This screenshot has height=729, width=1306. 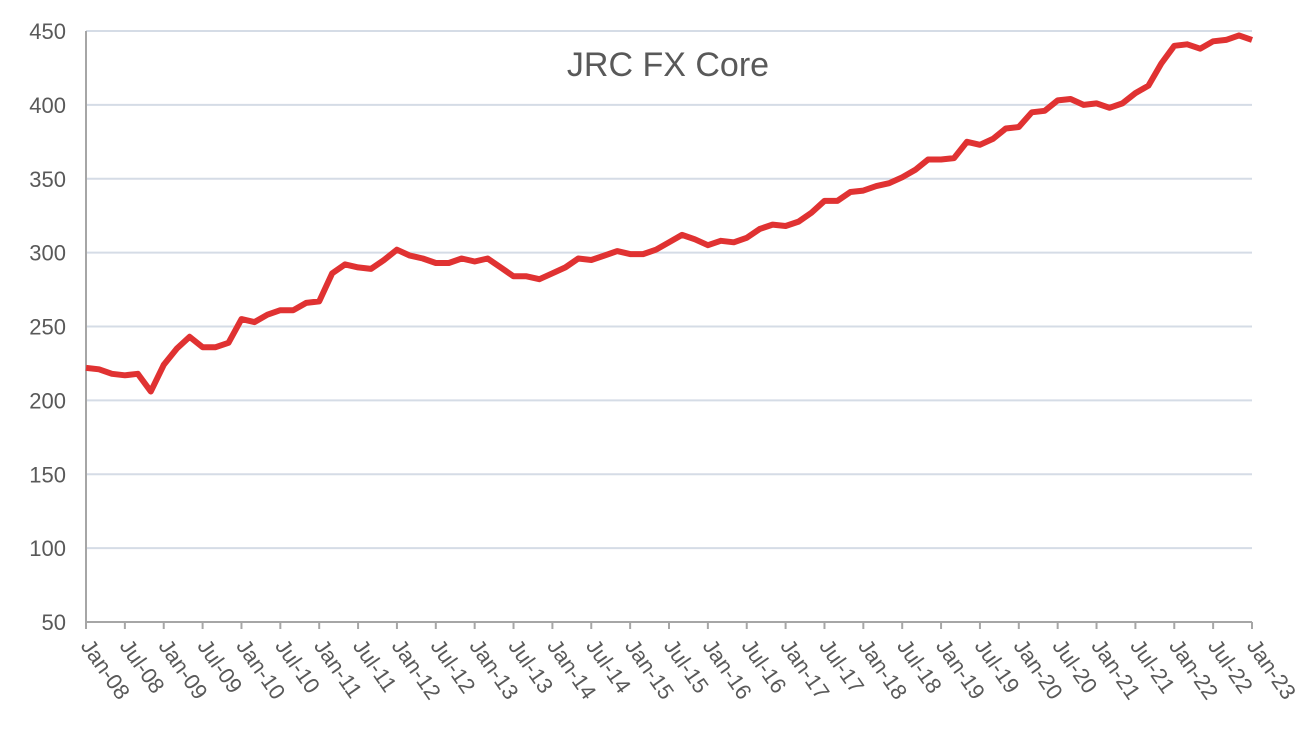 What do you see at coordinates (668, 65) in the screenshot?
I see `chart-title: JRC FX Core` at bounding box center [668, 65].